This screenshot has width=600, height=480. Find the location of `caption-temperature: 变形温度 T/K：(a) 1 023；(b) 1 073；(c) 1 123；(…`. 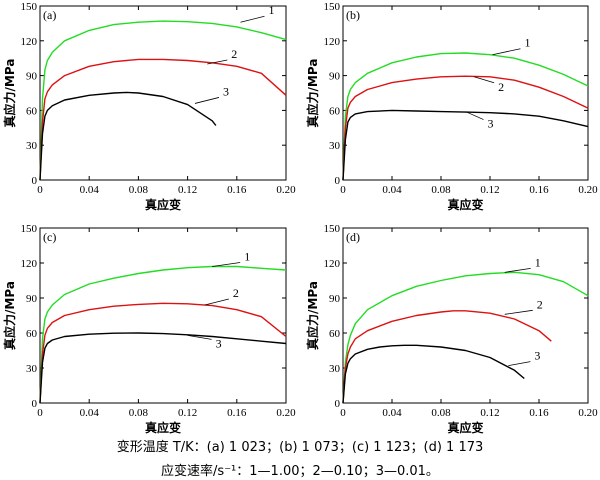

caption-temperature: 变形温度 T/K：(a) 1 023；(b) 1 073；(c) 1 123；(… is located at coordinates (300, 447).